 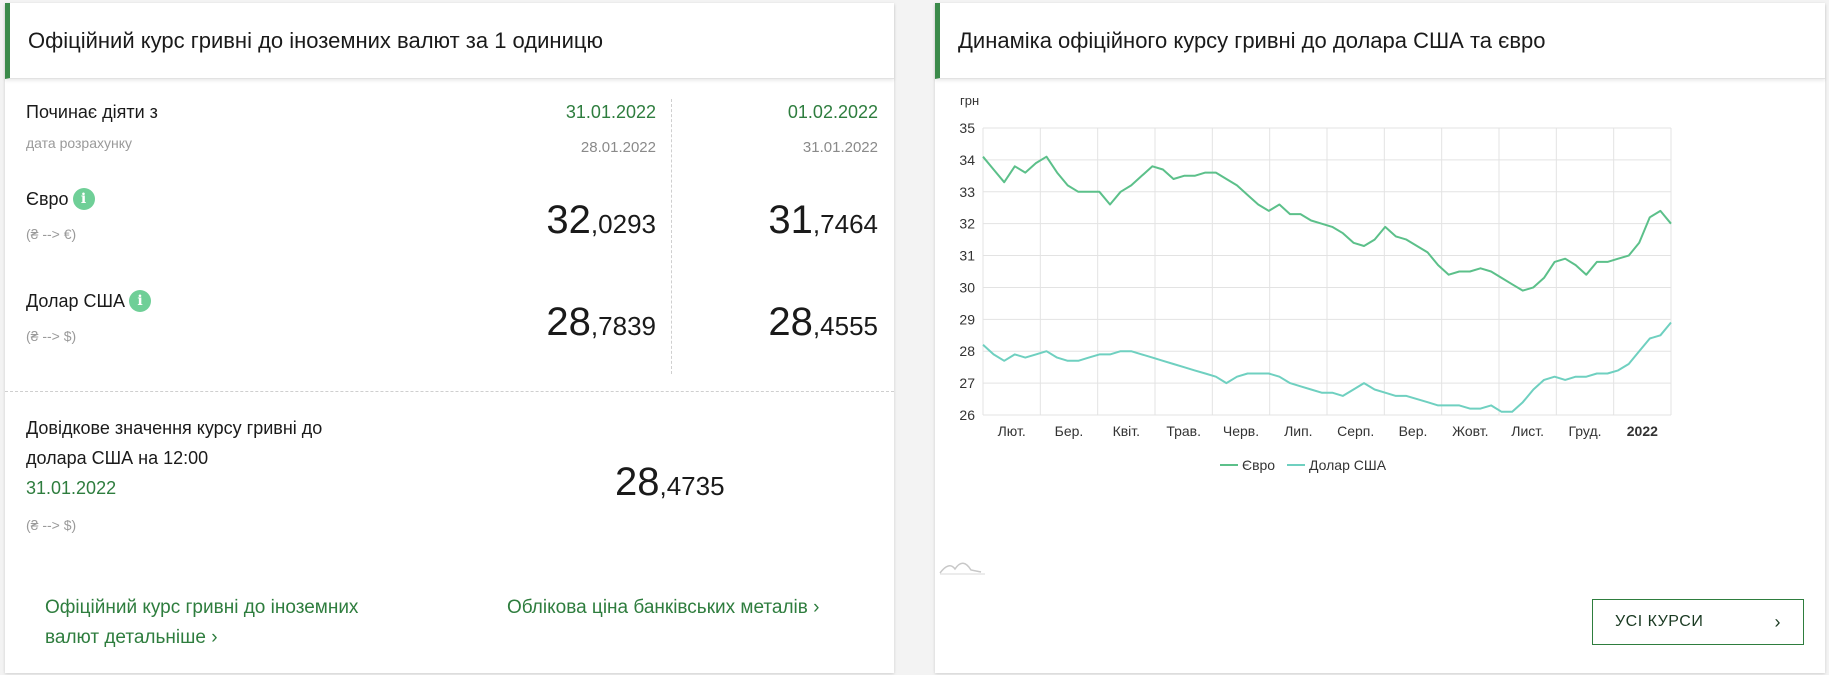 I want to click on usd-row-label: Долар США i, so click(x=89, y=301).